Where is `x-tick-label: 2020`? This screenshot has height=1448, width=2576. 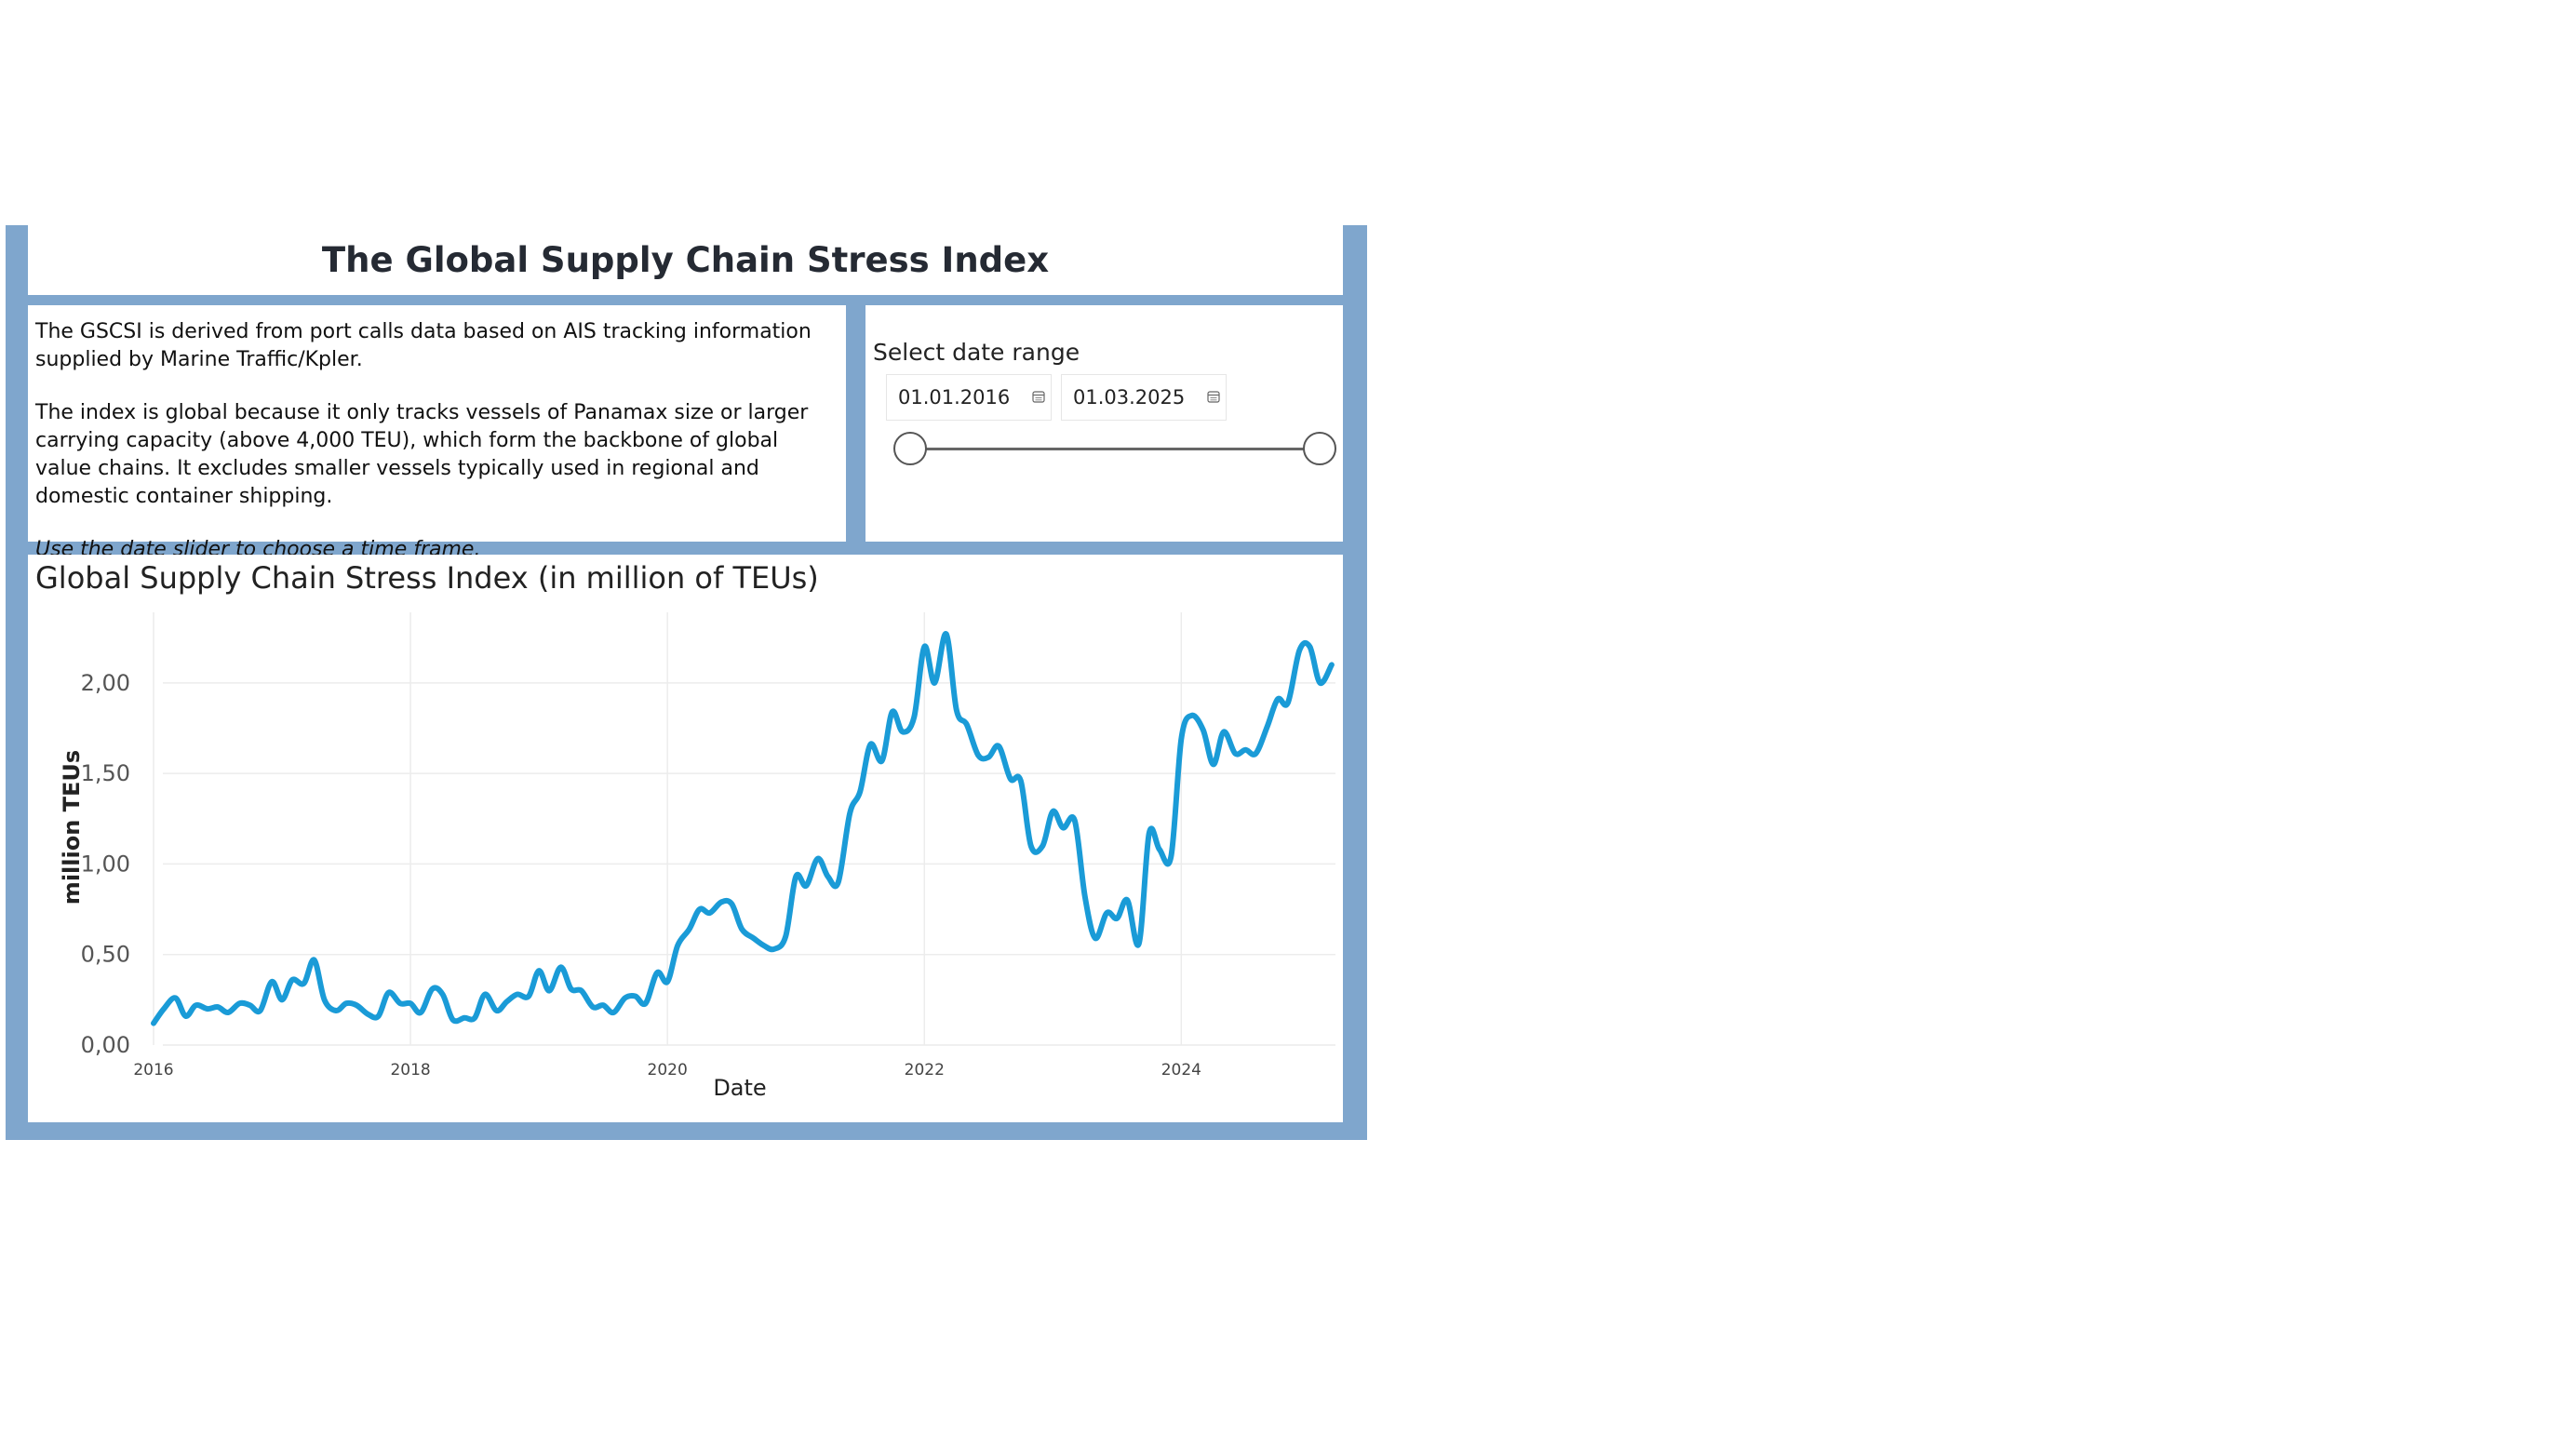 x-tick-label: 2020 is located at coordinates (668, 1070).